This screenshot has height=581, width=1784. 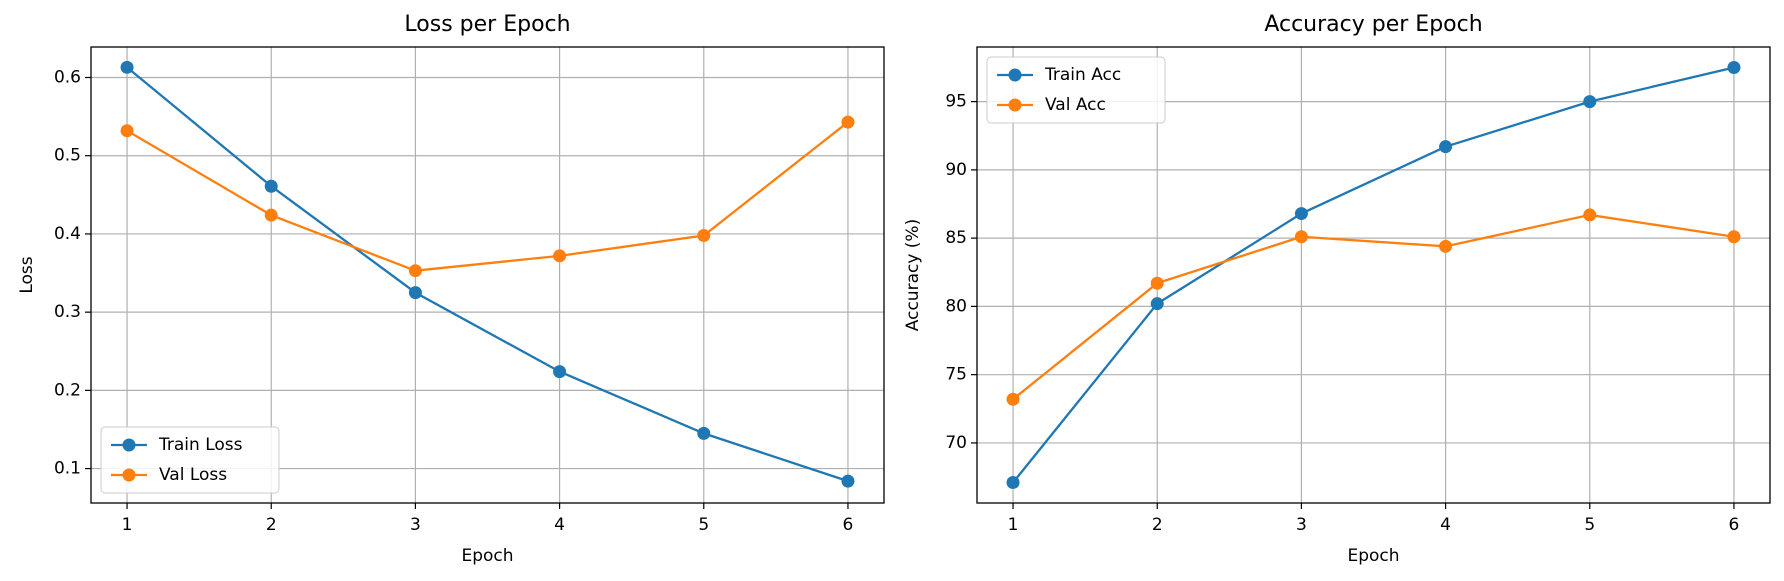 I want to click on y-tick-label: 95, so click(x=956, y=102).